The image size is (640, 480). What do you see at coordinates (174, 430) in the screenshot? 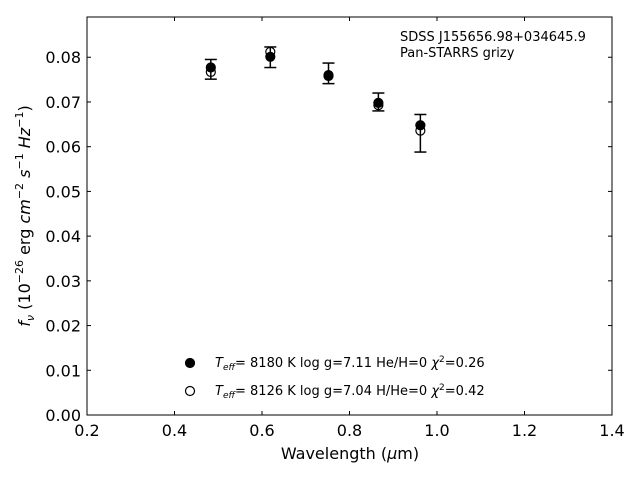
I see `x-tick-label: 0.4` at bounding box center [174, 430].